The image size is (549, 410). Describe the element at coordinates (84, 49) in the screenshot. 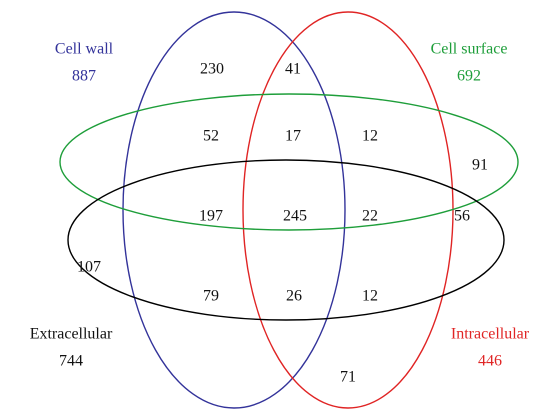

I see `set-name: Cell wall` at that location.